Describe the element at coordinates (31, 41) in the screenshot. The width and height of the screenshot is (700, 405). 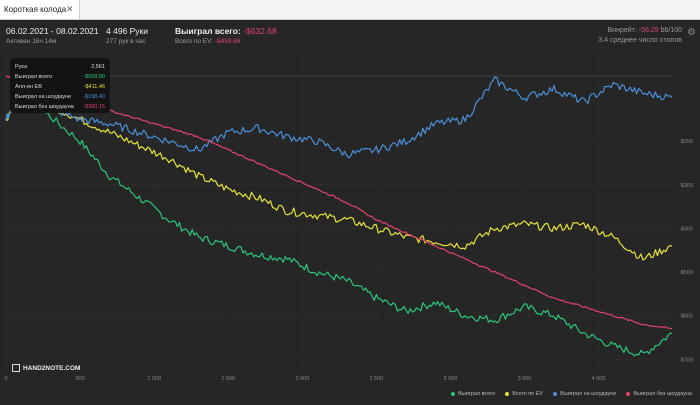
I see `active-time: Активен 16ч 14м` at that location.